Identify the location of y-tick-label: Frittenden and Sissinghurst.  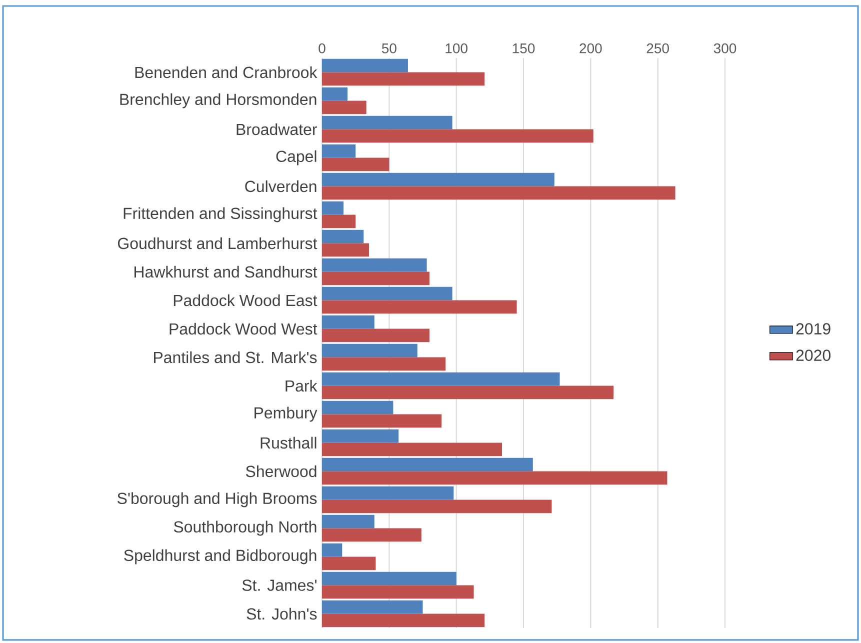
(221, 214).